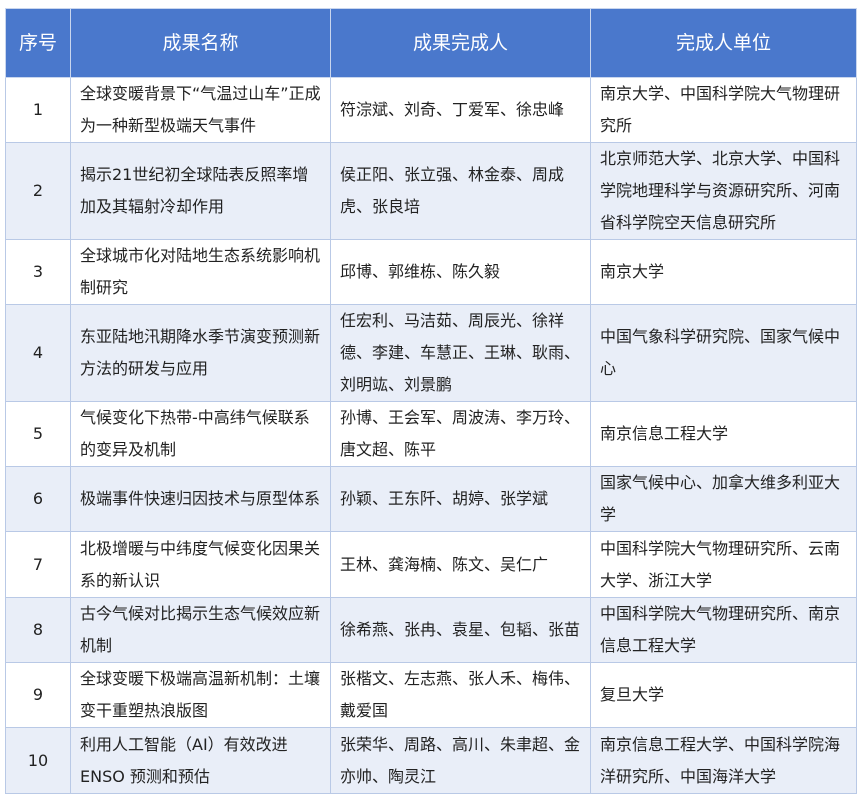 The image size is (861, 798). I want to click on row-number: 1, so click(38, 110).